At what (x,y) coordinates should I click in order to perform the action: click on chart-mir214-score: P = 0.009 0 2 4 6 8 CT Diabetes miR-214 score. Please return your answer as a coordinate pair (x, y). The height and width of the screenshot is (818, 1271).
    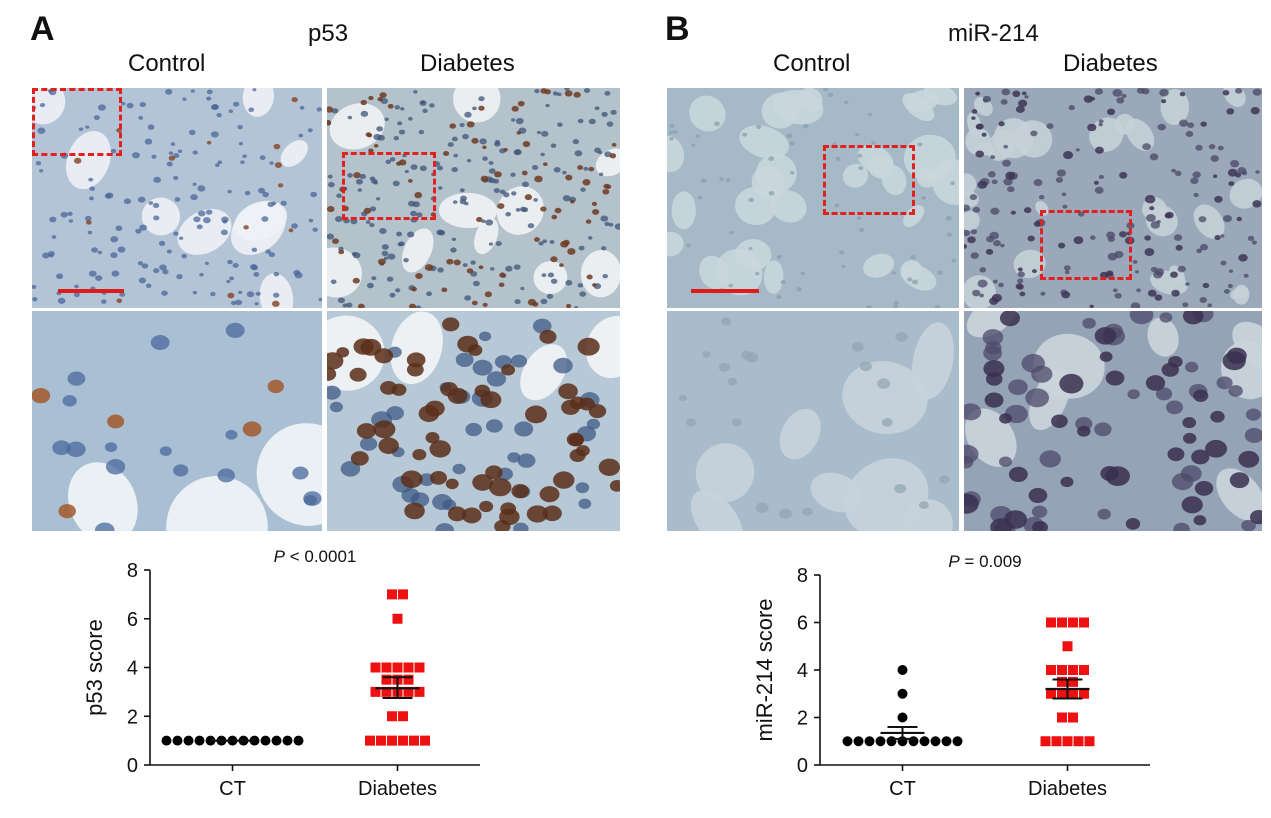
    Looking at the image, I should click on (965, 677).